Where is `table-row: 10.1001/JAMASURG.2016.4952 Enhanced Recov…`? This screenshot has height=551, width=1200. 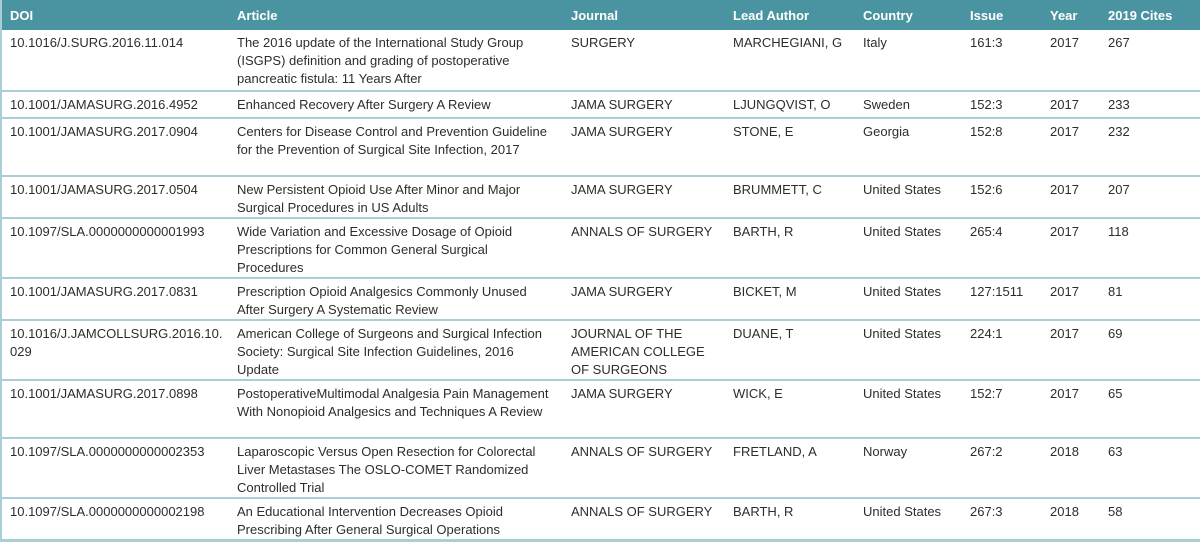 table-row: 10.1001/JAMASURG.2016.4952 Enhanced Recov… is located at coordinates (600, 104).